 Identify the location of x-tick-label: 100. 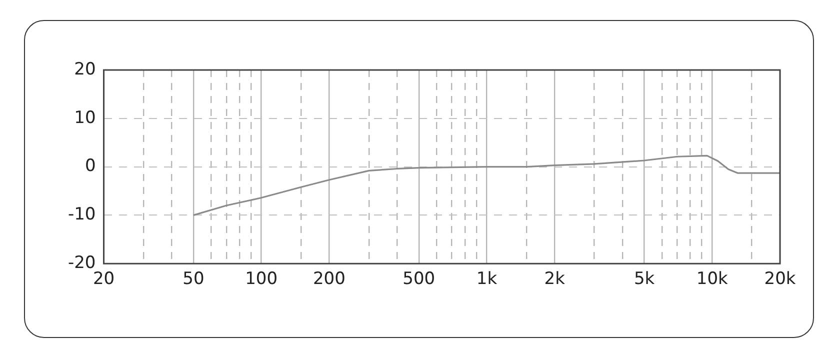
(261, 279).